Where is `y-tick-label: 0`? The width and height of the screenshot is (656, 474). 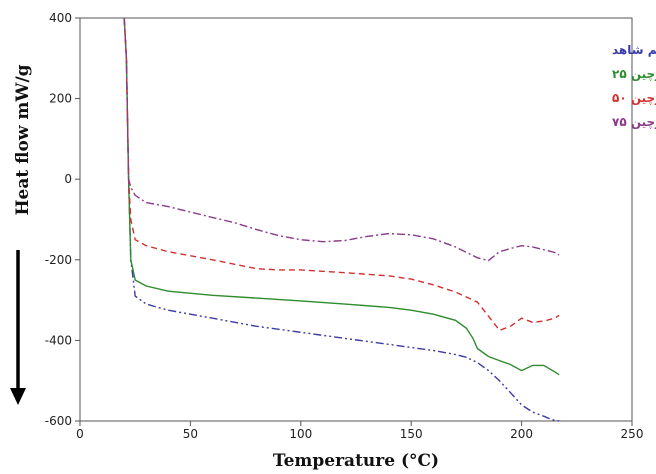 y-tick-label: 0 is located at coordinates (68, 179).